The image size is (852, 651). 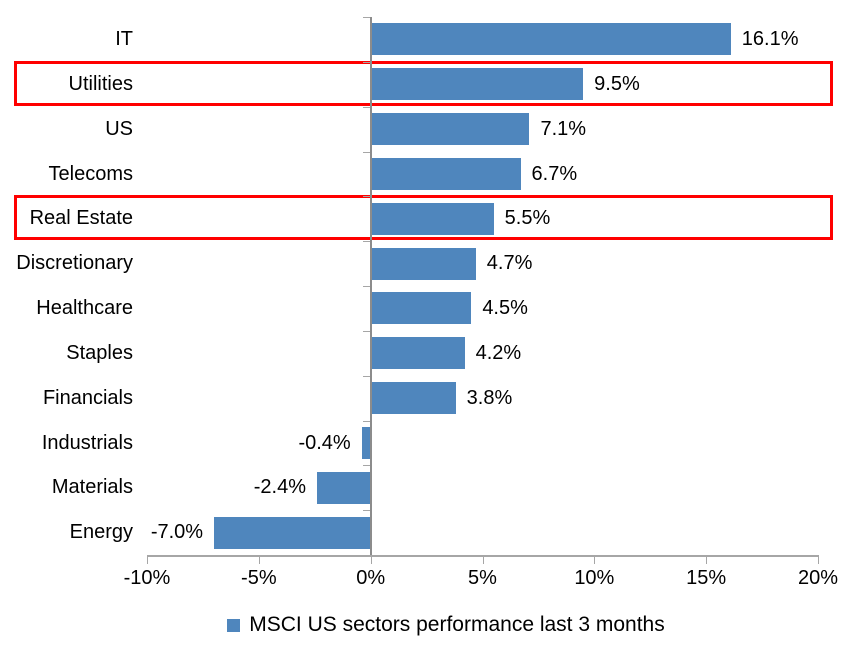 I want to click on value-label: -0.4%, so click(x=350, y=443).